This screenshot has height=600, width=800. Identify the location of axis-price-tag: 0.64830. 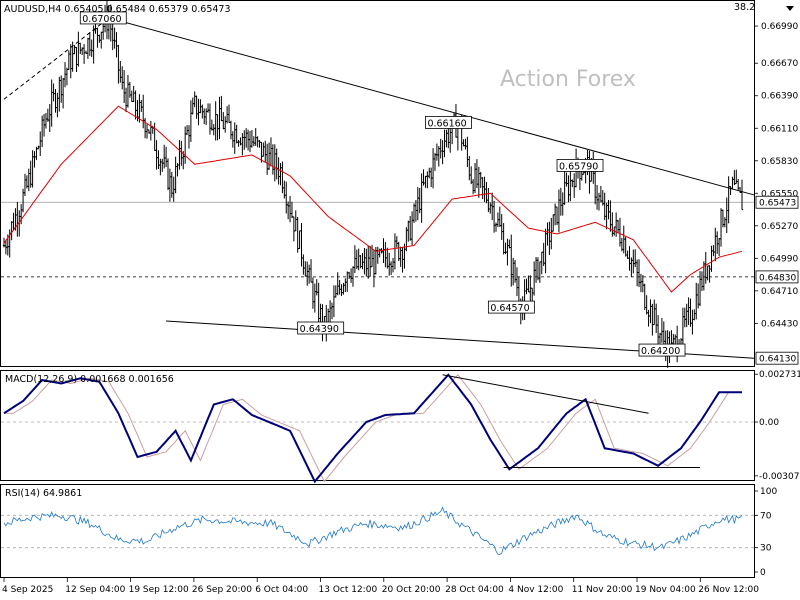
(777, 277).